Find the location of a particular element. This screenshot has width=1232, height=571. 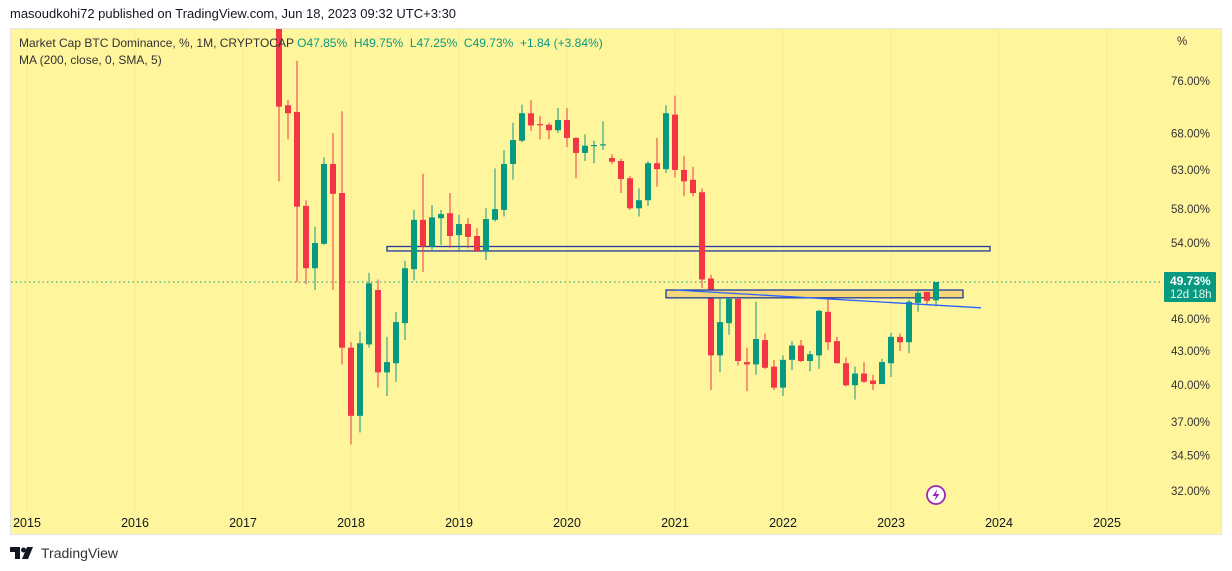

last-price-label: 49.73%12d 18h is located at coordinates (1190, 287).